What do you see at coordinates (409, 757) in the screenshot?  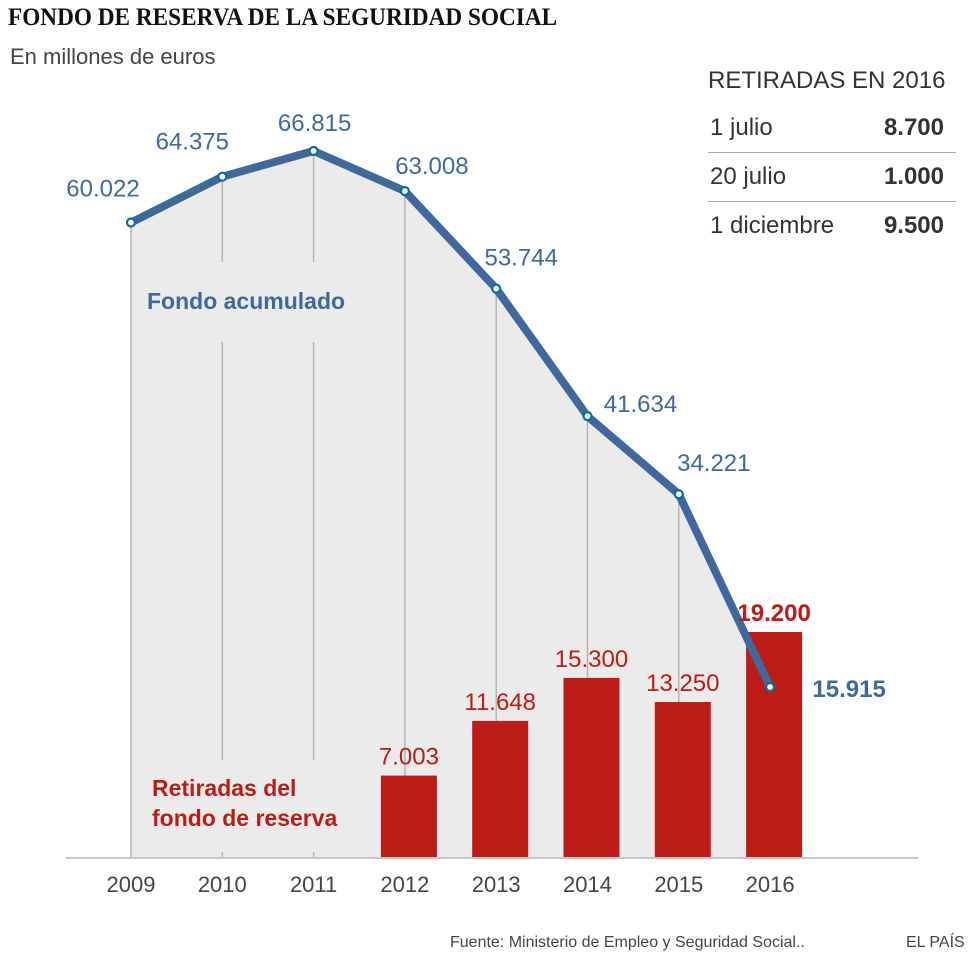 I see `bar-label-2012: 7.003` at bounding box center [409, 757].